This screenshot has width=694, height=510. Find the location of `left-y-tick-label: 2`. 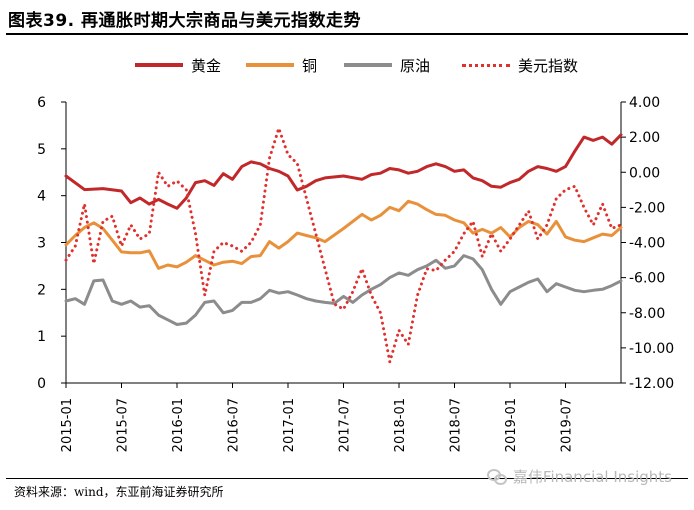

left-y-tick-label: 2 is located at coordinates (41, 290).